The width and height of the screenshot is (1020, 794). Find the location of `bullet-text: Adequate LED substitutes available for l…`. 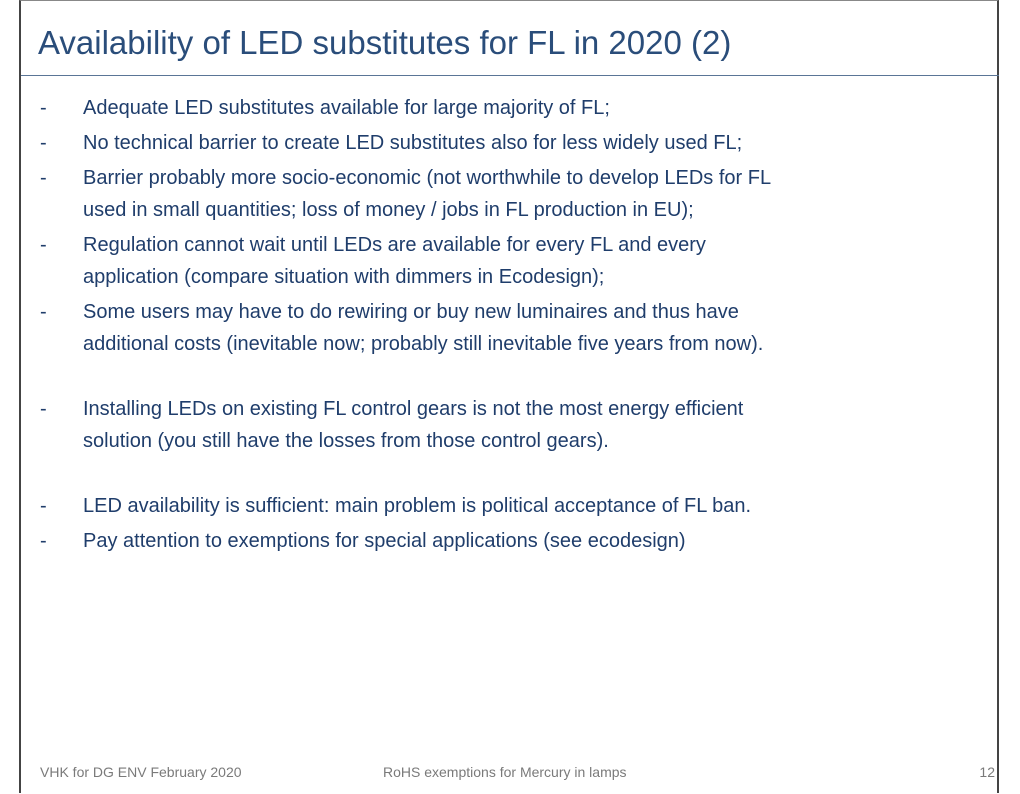

bullet-text: Adequate LED substitutes available for l… is located at coordinates (346, 108).